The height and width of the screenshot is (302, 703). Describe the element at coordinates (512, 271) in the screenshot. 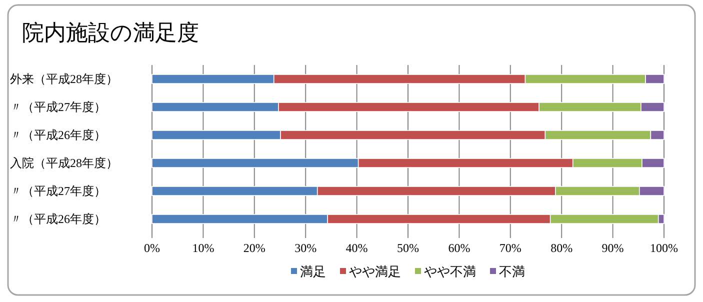

I see `legend-label: 不満` at that location.